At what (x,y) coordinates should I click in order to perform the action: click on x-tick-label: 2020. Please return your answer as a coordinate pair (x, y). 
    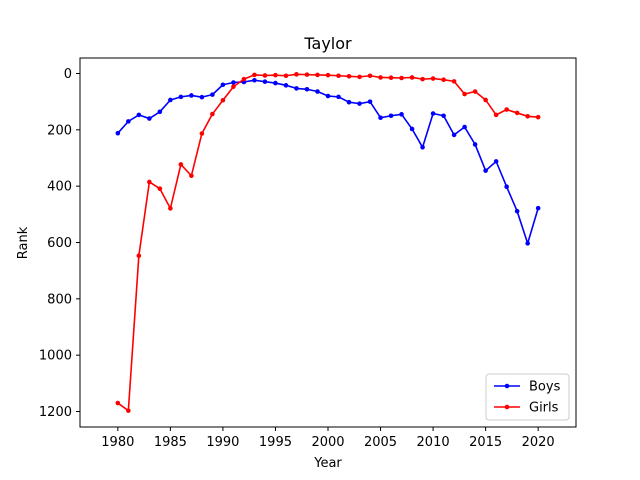
    Looking at the image, I should click on (538, 442).